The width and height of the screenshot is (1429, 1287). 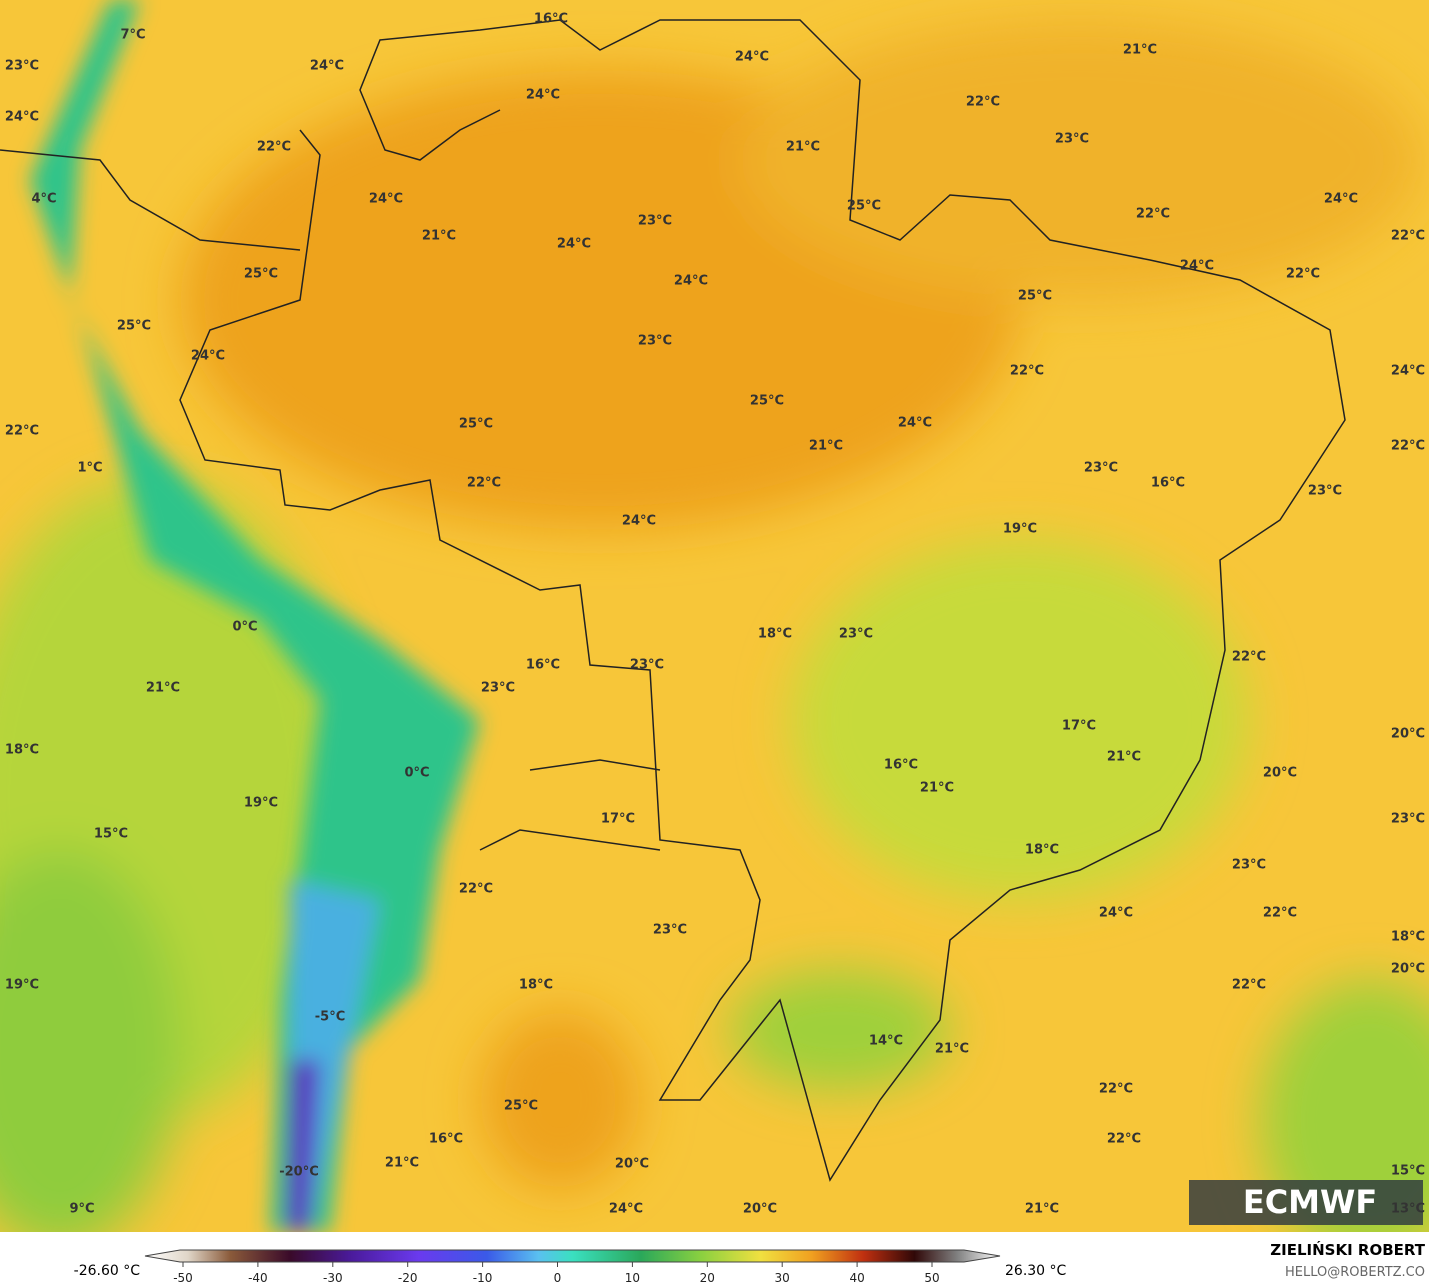 I want to click on temperature-label: 7°C, so click(x=132, y=35).